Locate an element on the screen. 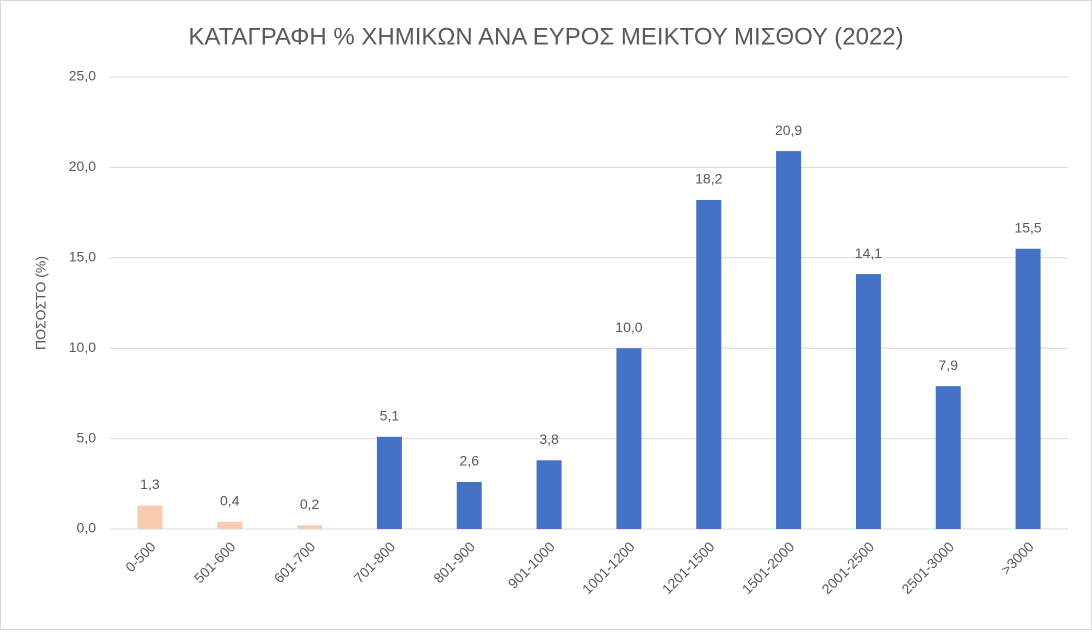 Image resolution: width=1092 pixels, height=635 pixels. y-tick-label: 25,0 is located at coordinates (82, 76).